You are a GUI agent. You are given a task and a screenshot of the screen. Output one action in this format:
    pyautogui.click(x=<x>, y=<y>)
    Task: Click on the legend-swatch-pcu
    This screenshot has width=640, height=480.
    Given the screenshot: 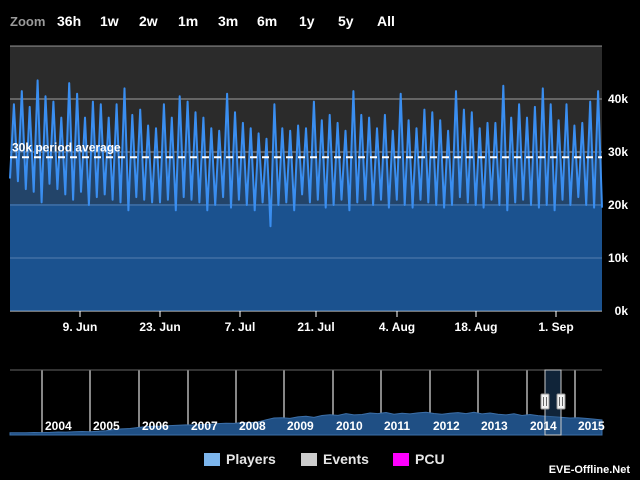 What is the action you would take?
    pyautogui.click(x=401, y=459)
    